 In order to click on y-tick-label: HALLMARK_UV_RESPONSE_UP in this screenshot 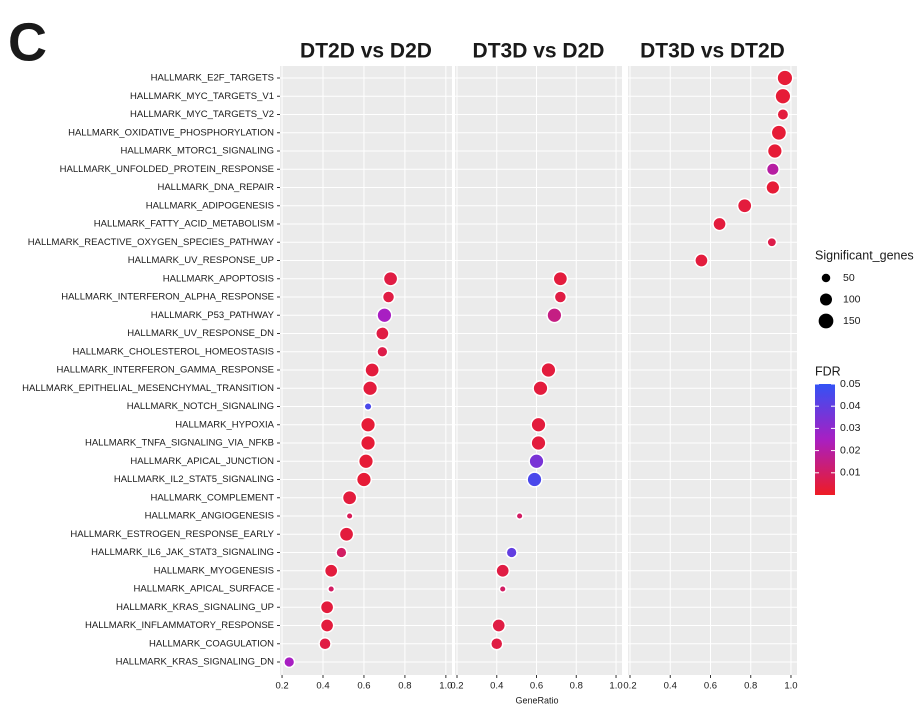, I will do `click(201, 260)`.